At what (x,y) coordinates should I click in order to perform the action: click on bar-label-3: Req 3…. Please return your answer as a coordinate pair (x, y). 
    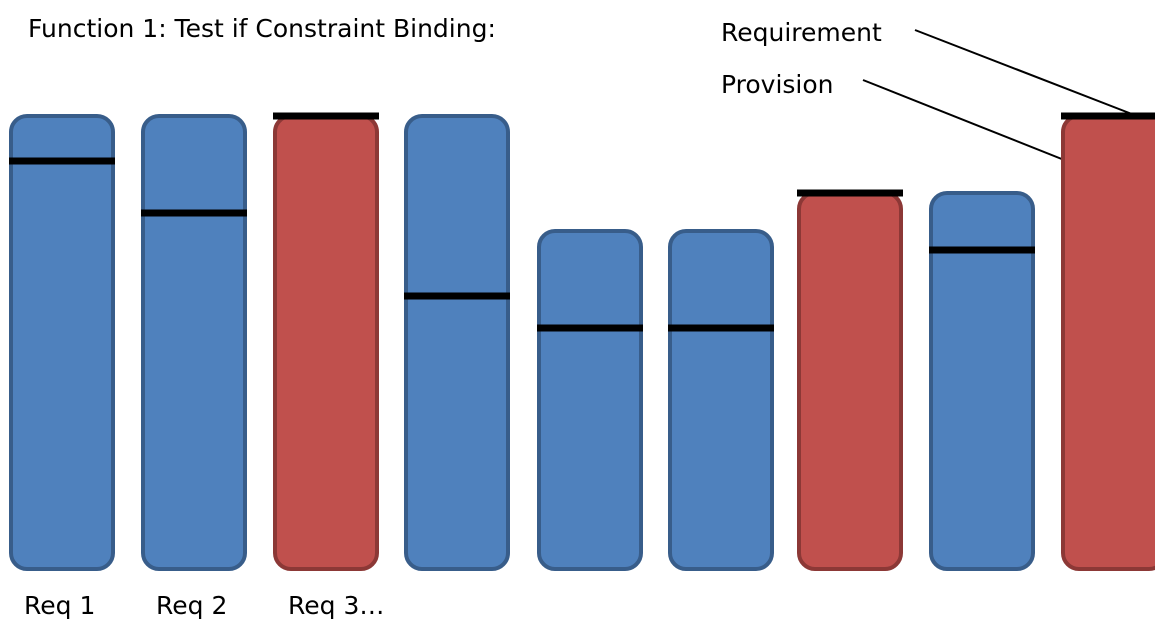
    Looking at the image, I should click on (336, 605).